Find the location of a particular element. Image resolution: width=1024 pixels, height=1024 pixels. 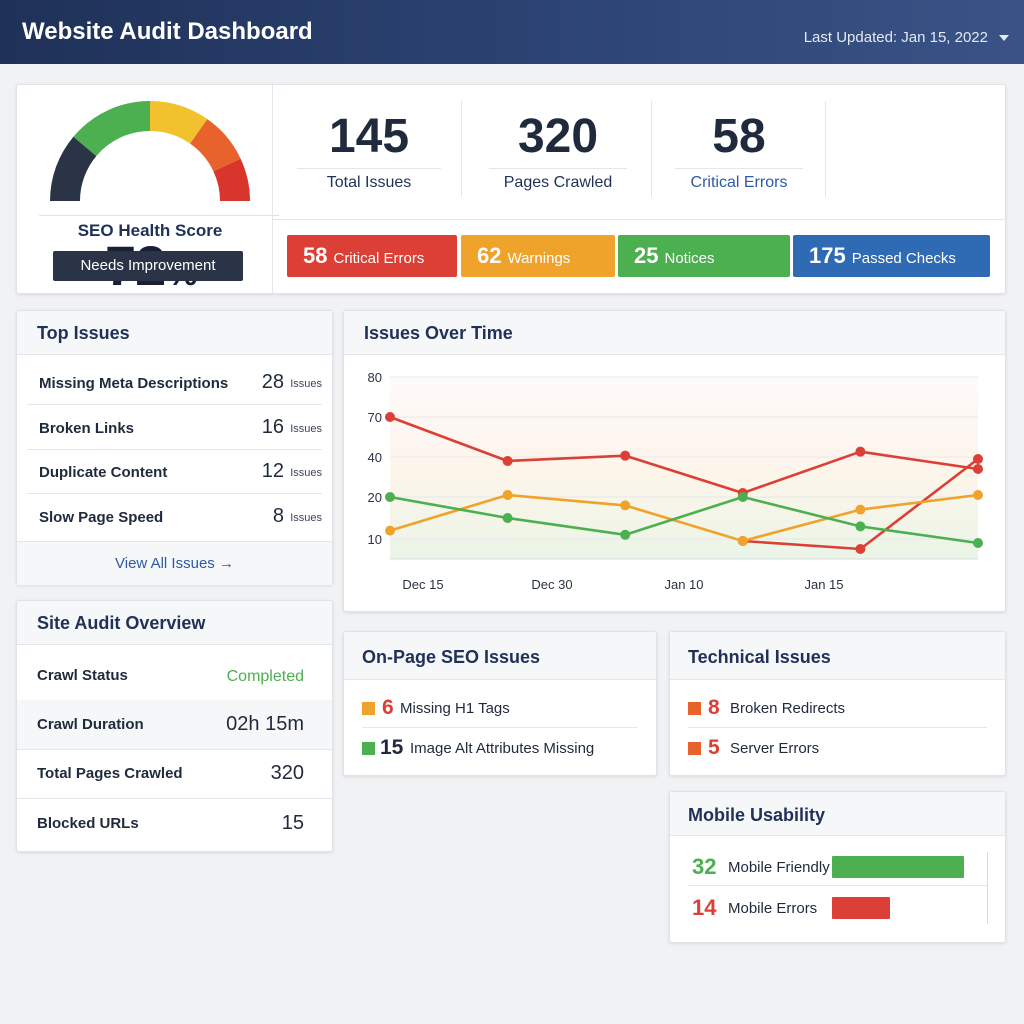

x-tick-label: Dec 15 is located at coordinates (422, 584).